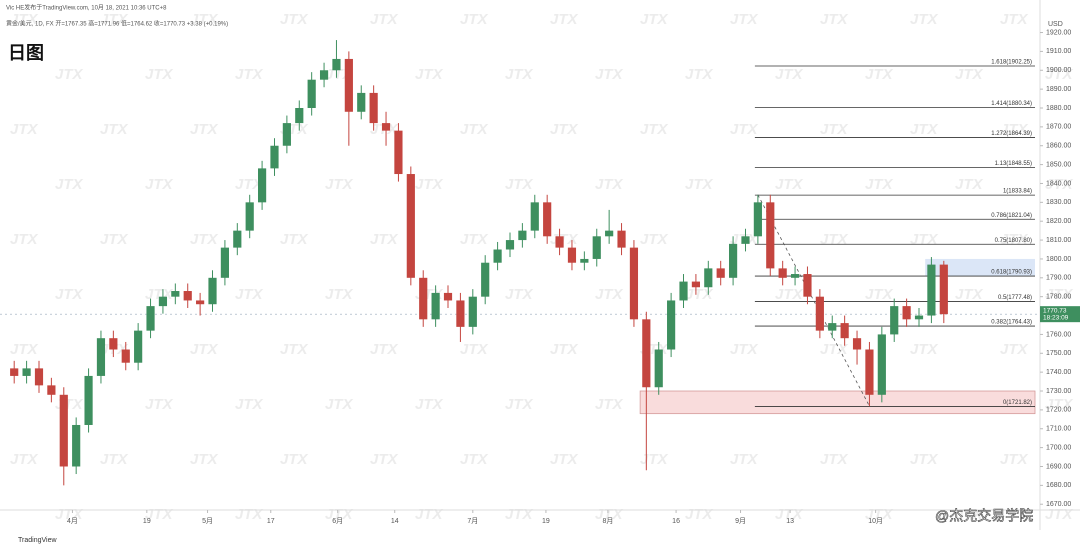 This screenshot has height=550, width=1080. Describe the element at coordinates (1058, 447) in the screenshot. I see `y-tick-label: 1700.00` at that location.